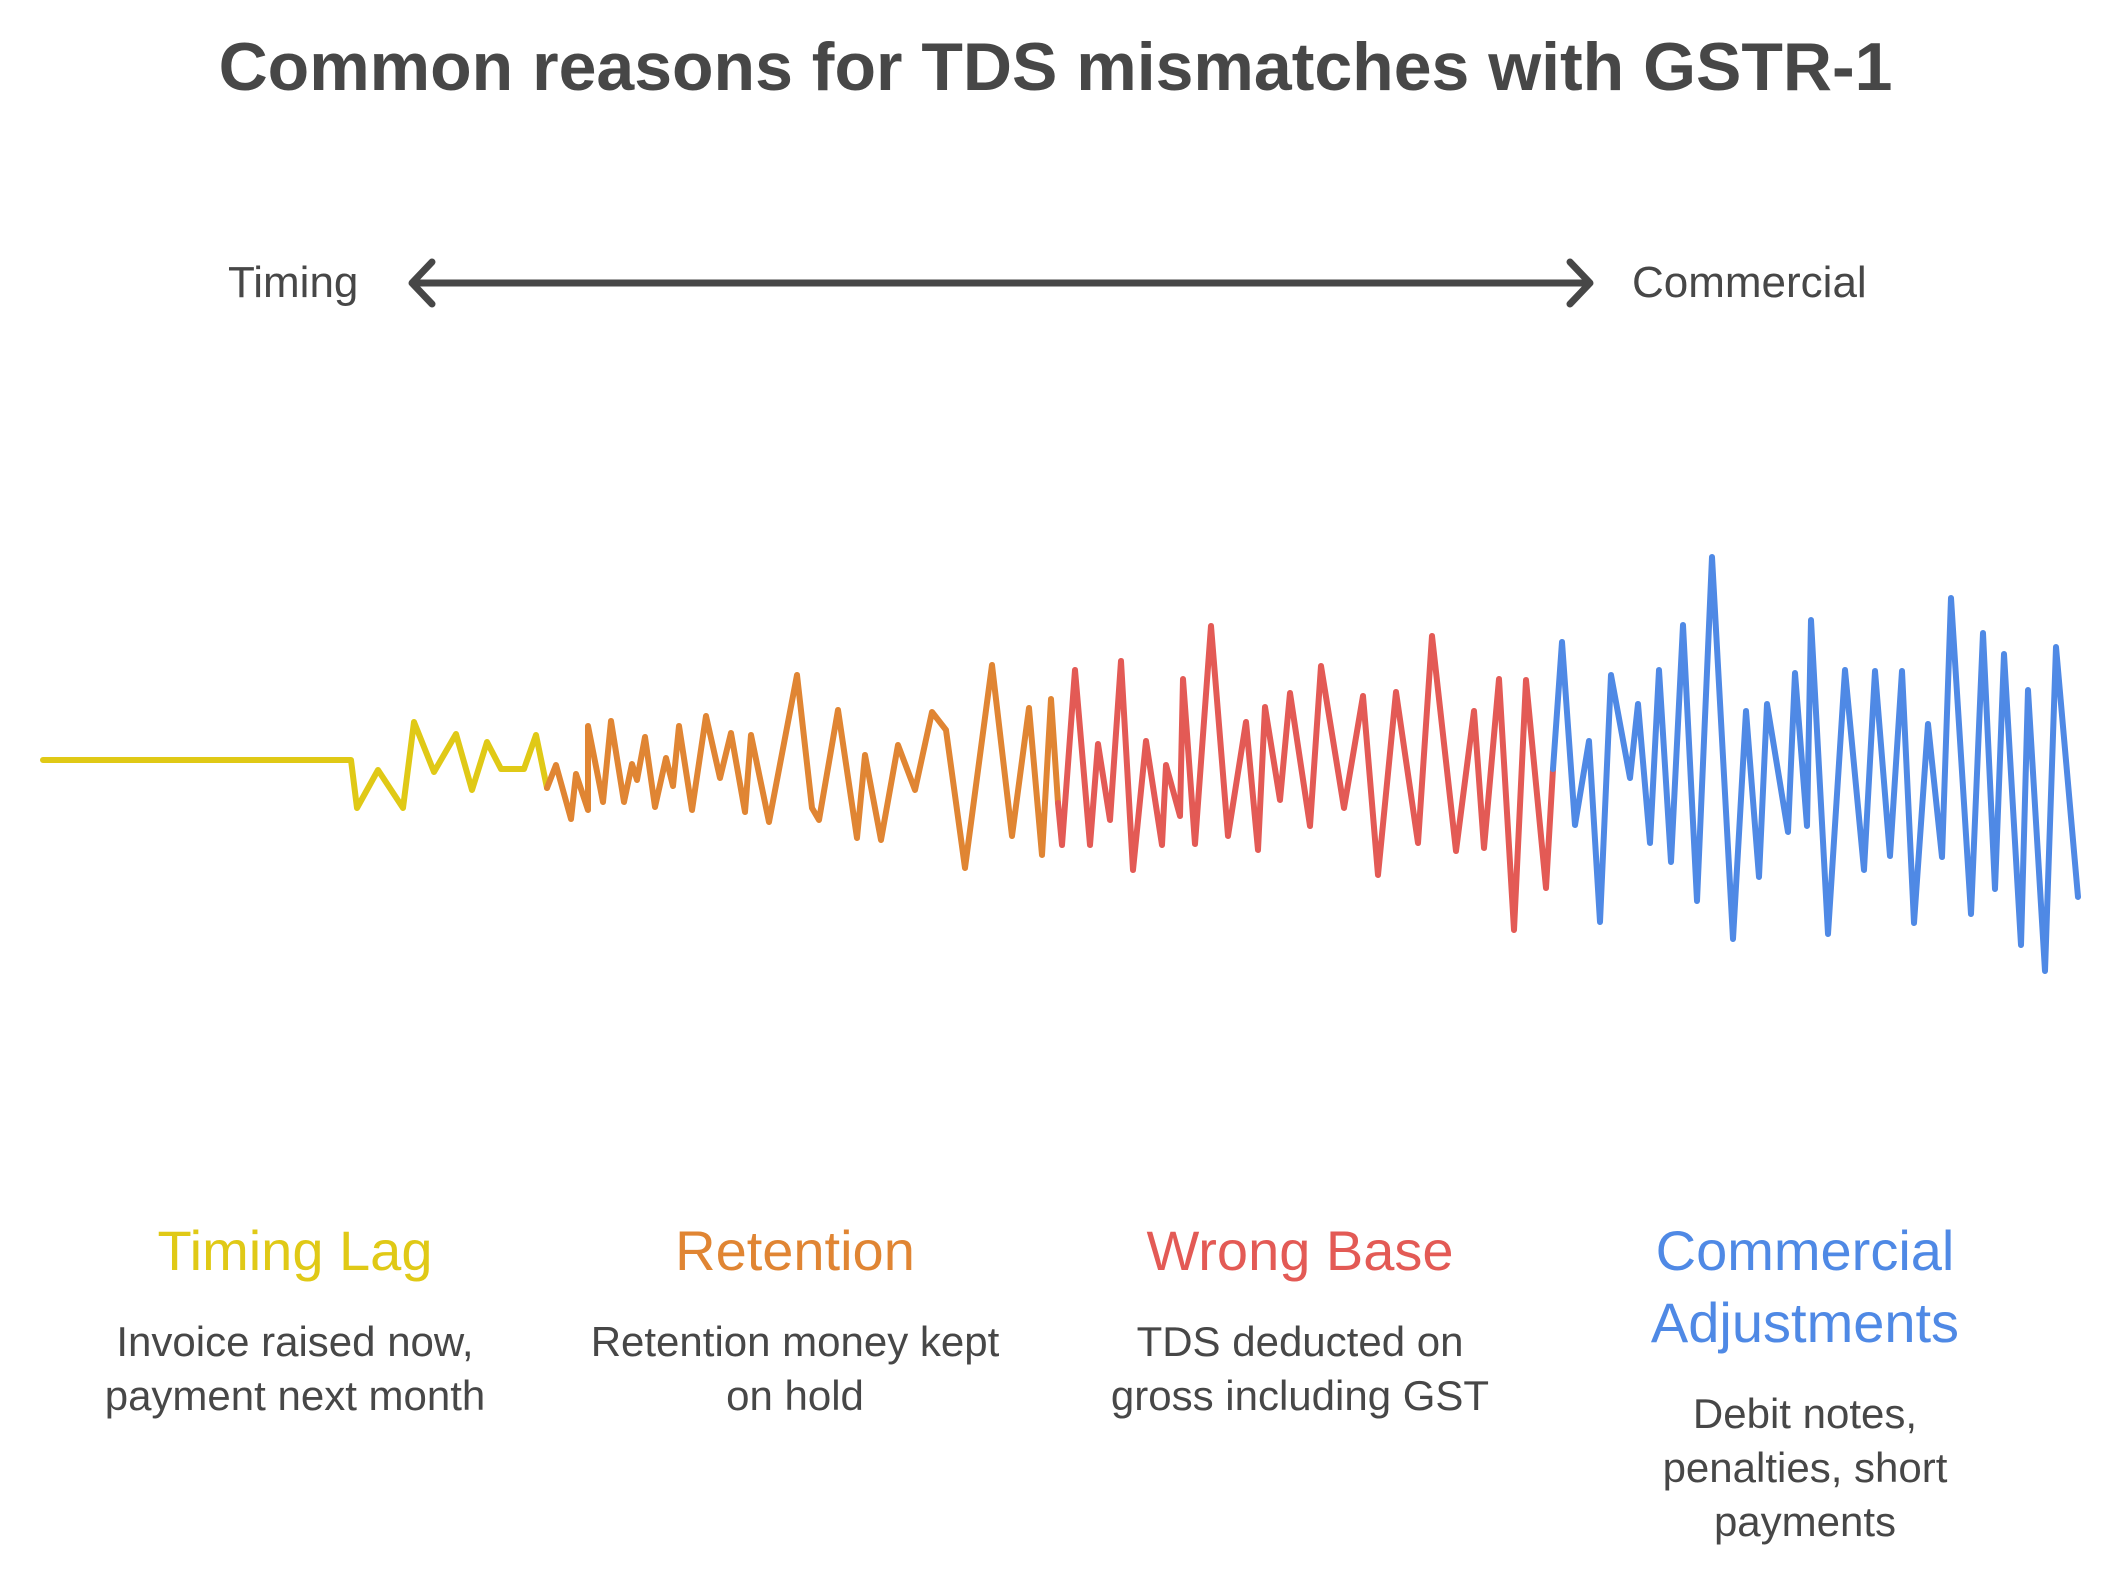  I want to click on category-description: Retention money kept on hold, so click(795, 1368).